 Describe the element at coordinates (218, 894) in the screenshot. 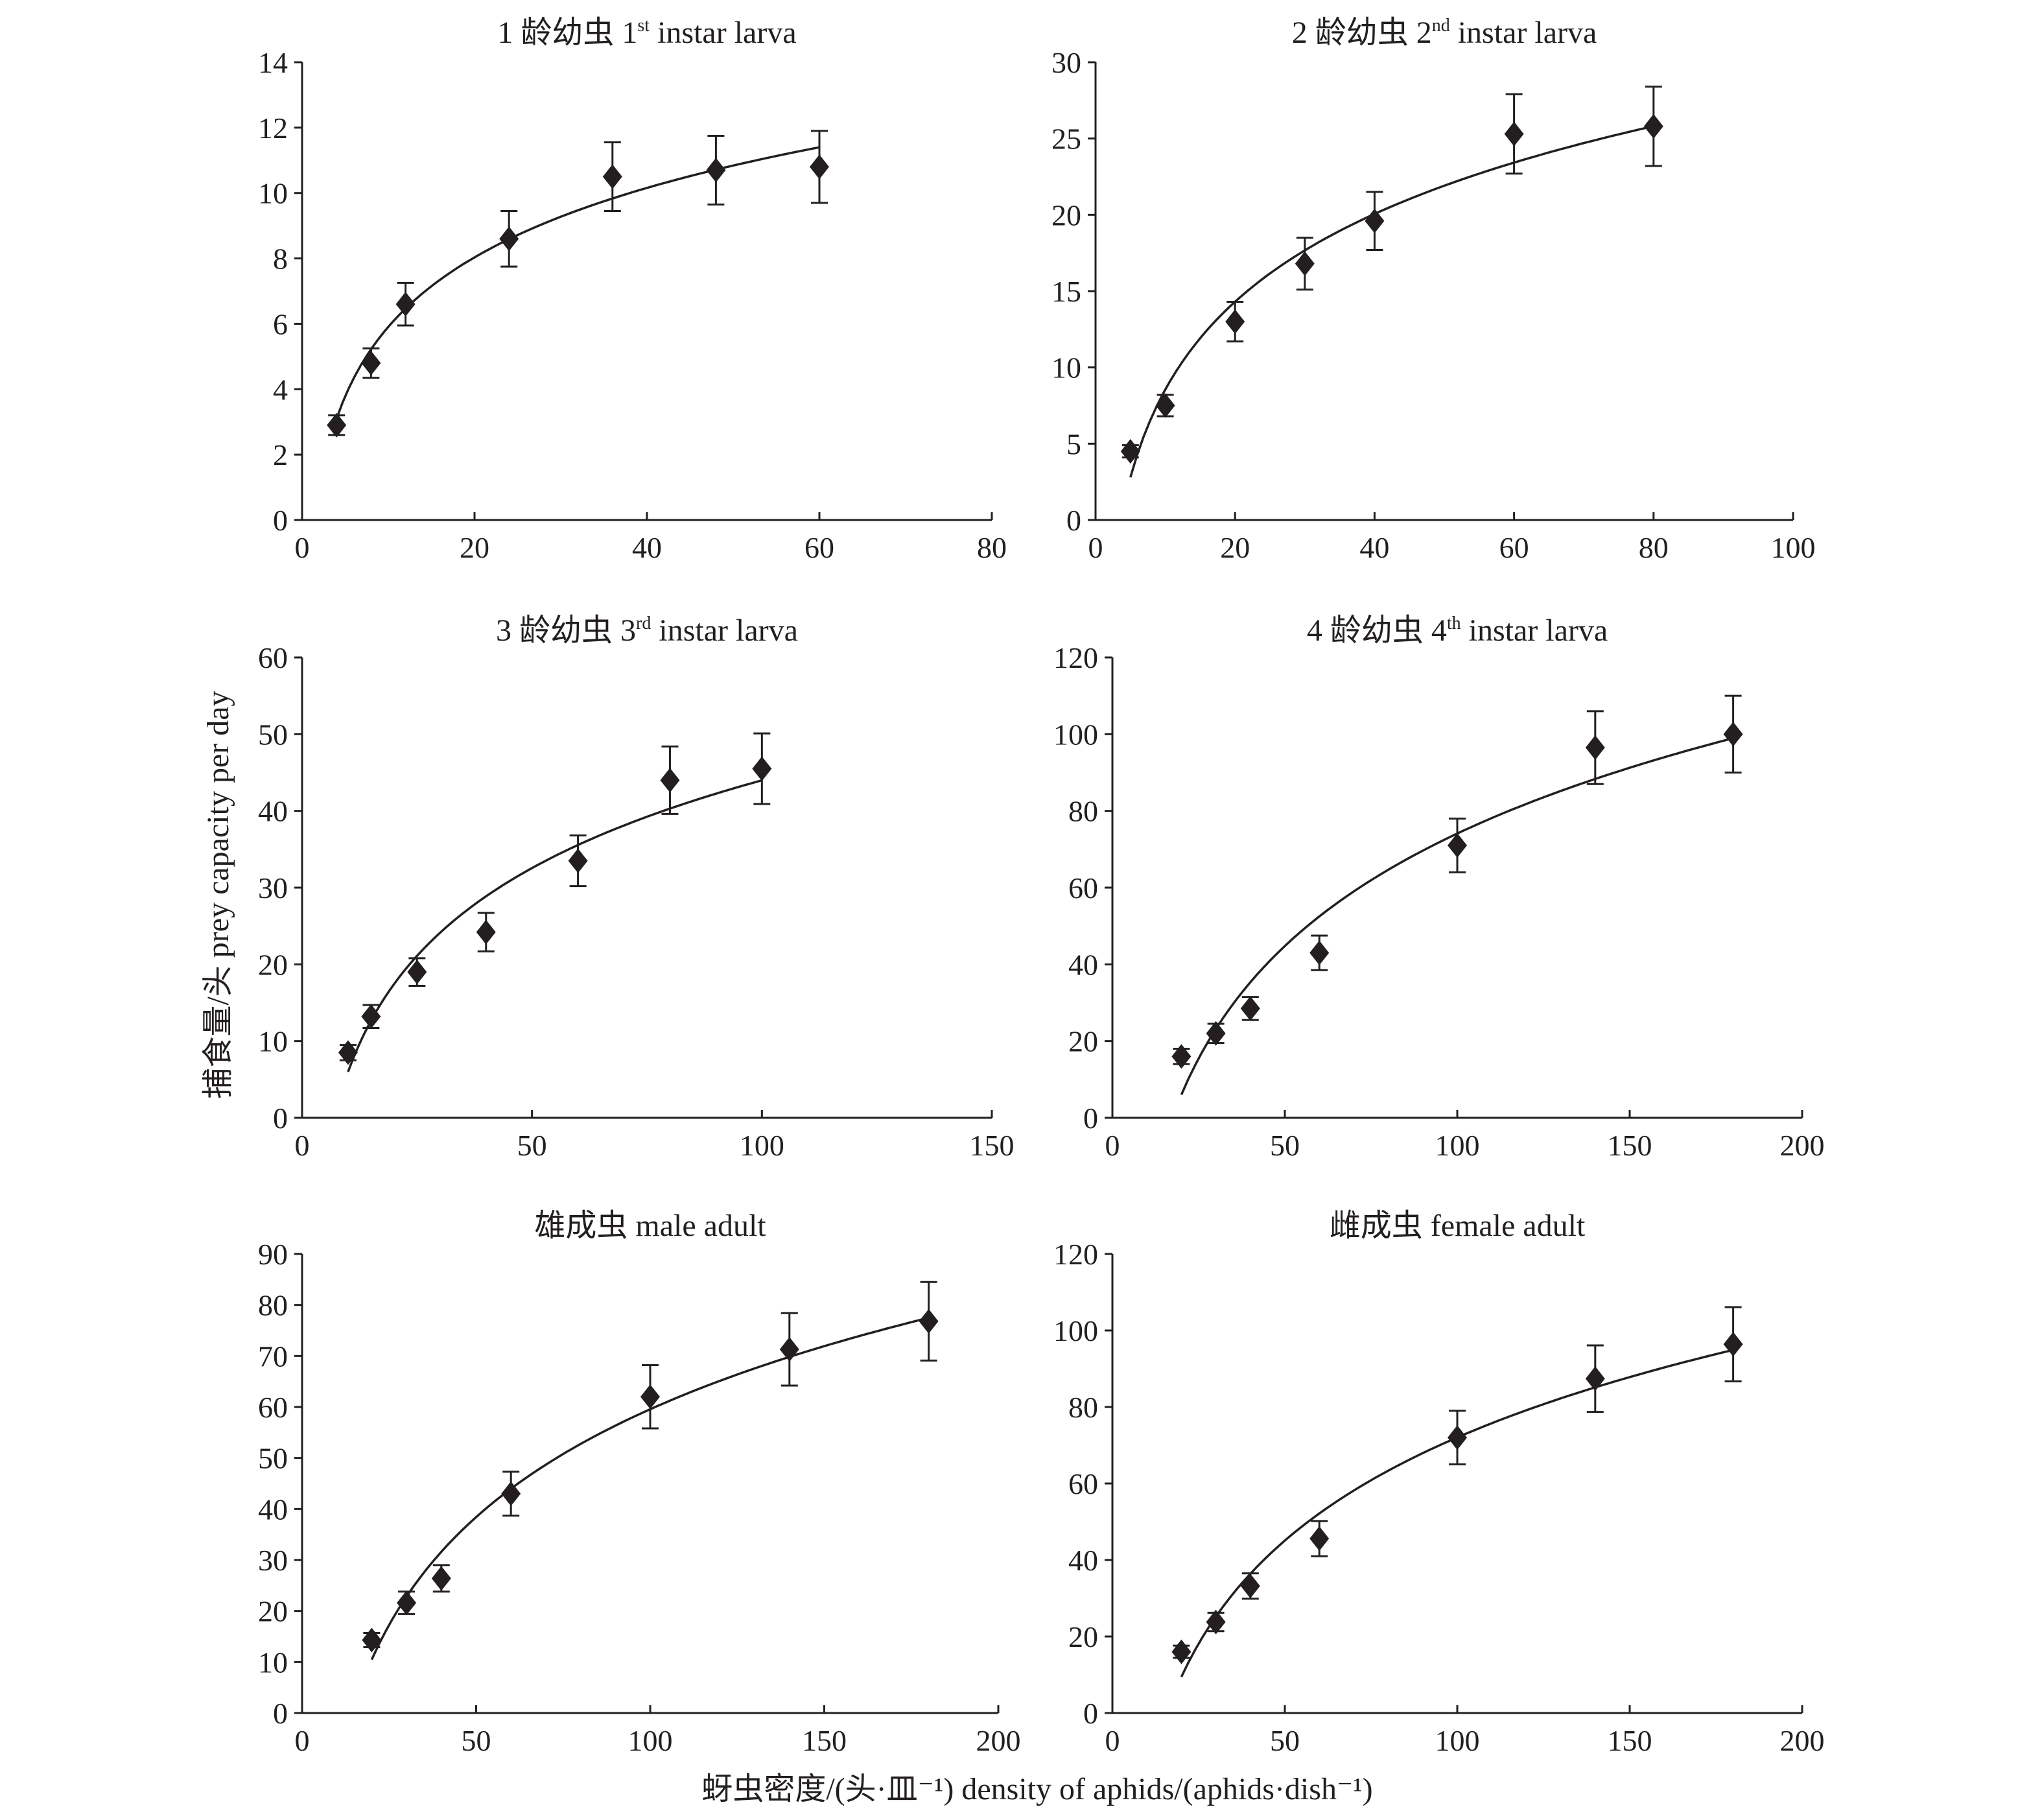

I see `y-axis-label: 捕食量/头 prey capacity per day` at that location.